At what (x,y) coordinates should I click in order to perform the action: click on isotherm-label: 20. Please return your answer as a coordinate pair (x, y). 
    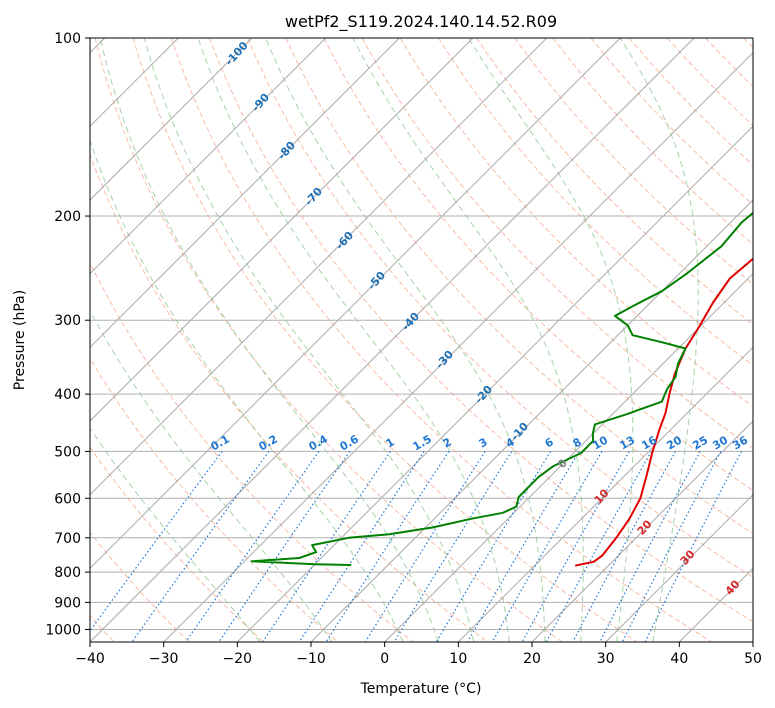
    Looking at the image, I should click on (645, 527).